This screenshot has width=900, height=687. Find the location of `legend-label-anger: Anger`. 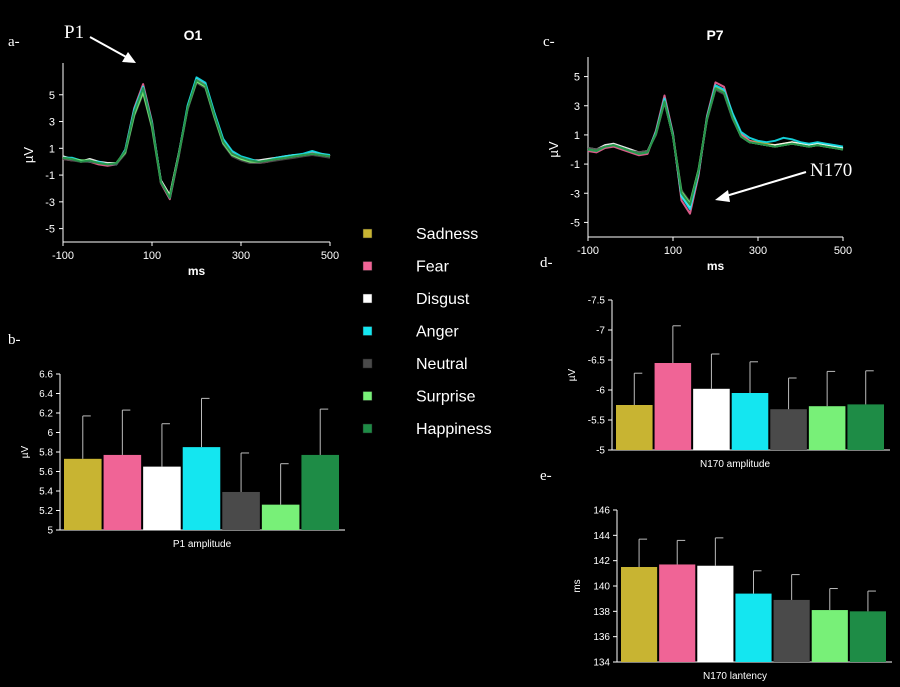

legend-label-anger: Anger is located at coordinates (437, 332).